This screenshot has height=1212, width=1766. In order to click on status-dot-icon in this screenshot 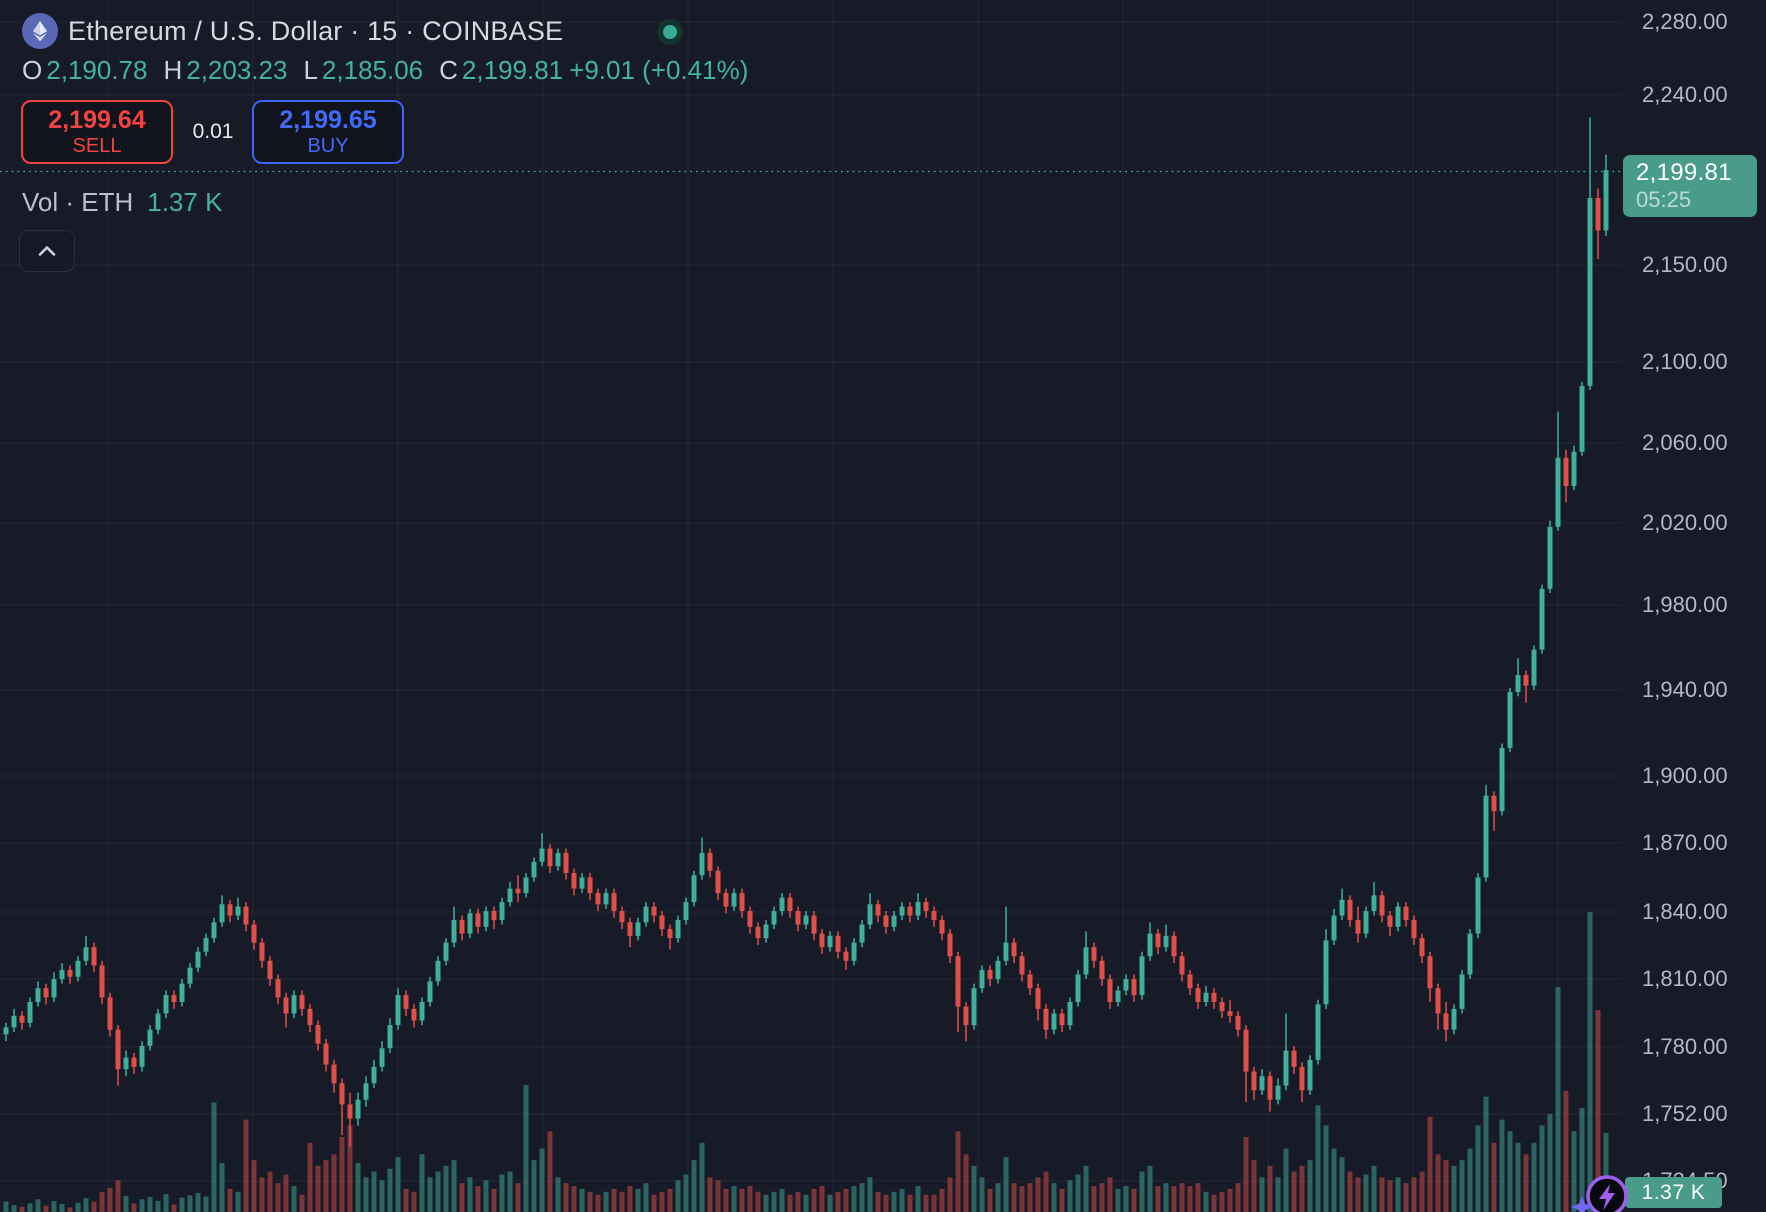, I will do `click(670, 32)`.